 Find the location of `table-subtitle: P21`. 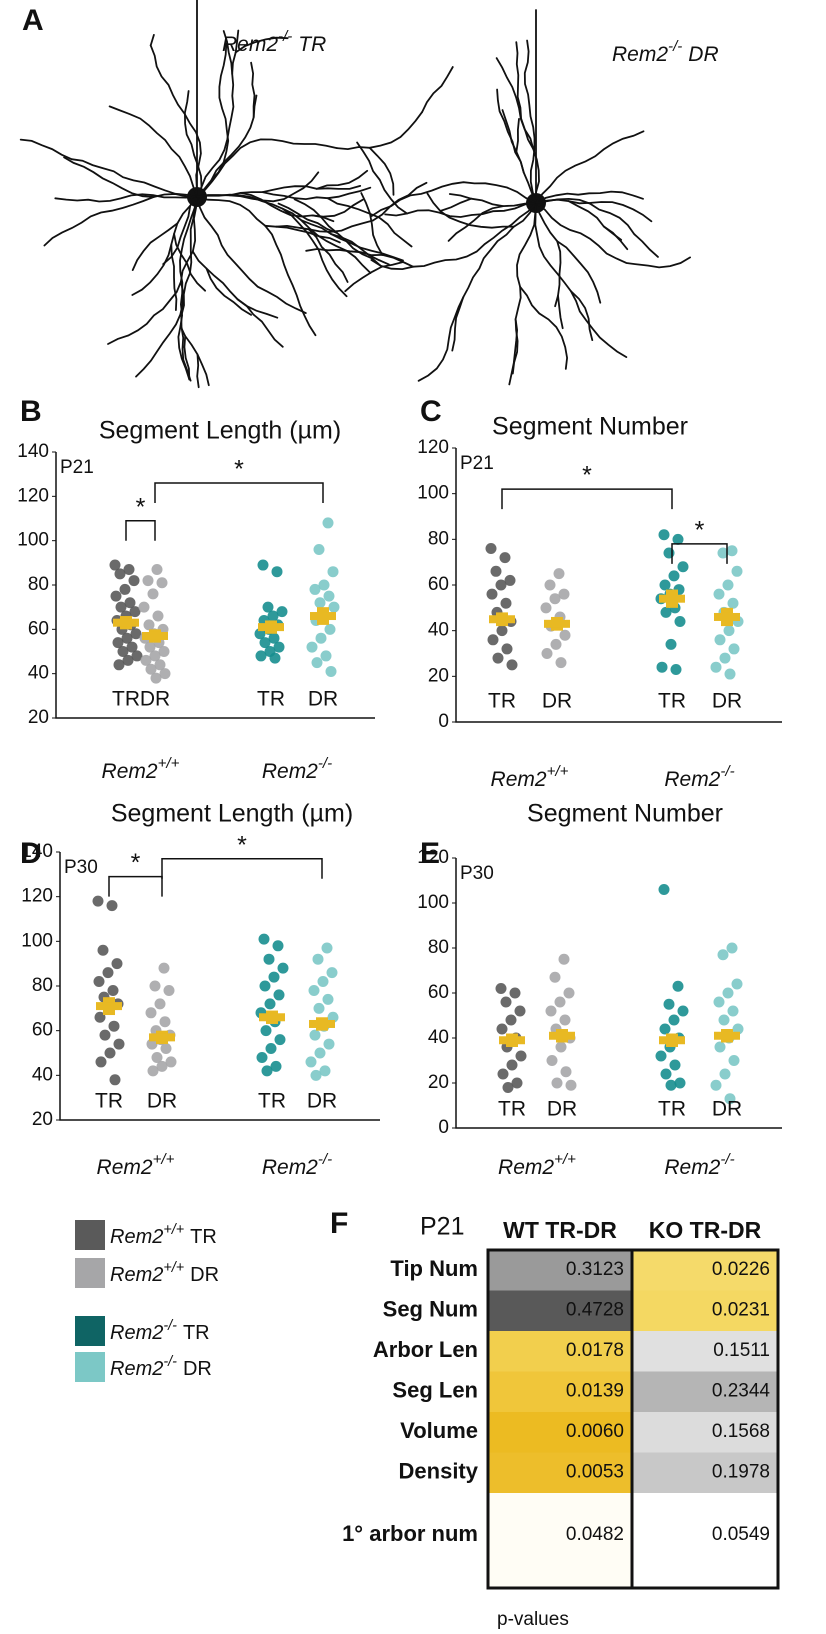

table-subtitle: P21 is located at coordinates (442, 1227).